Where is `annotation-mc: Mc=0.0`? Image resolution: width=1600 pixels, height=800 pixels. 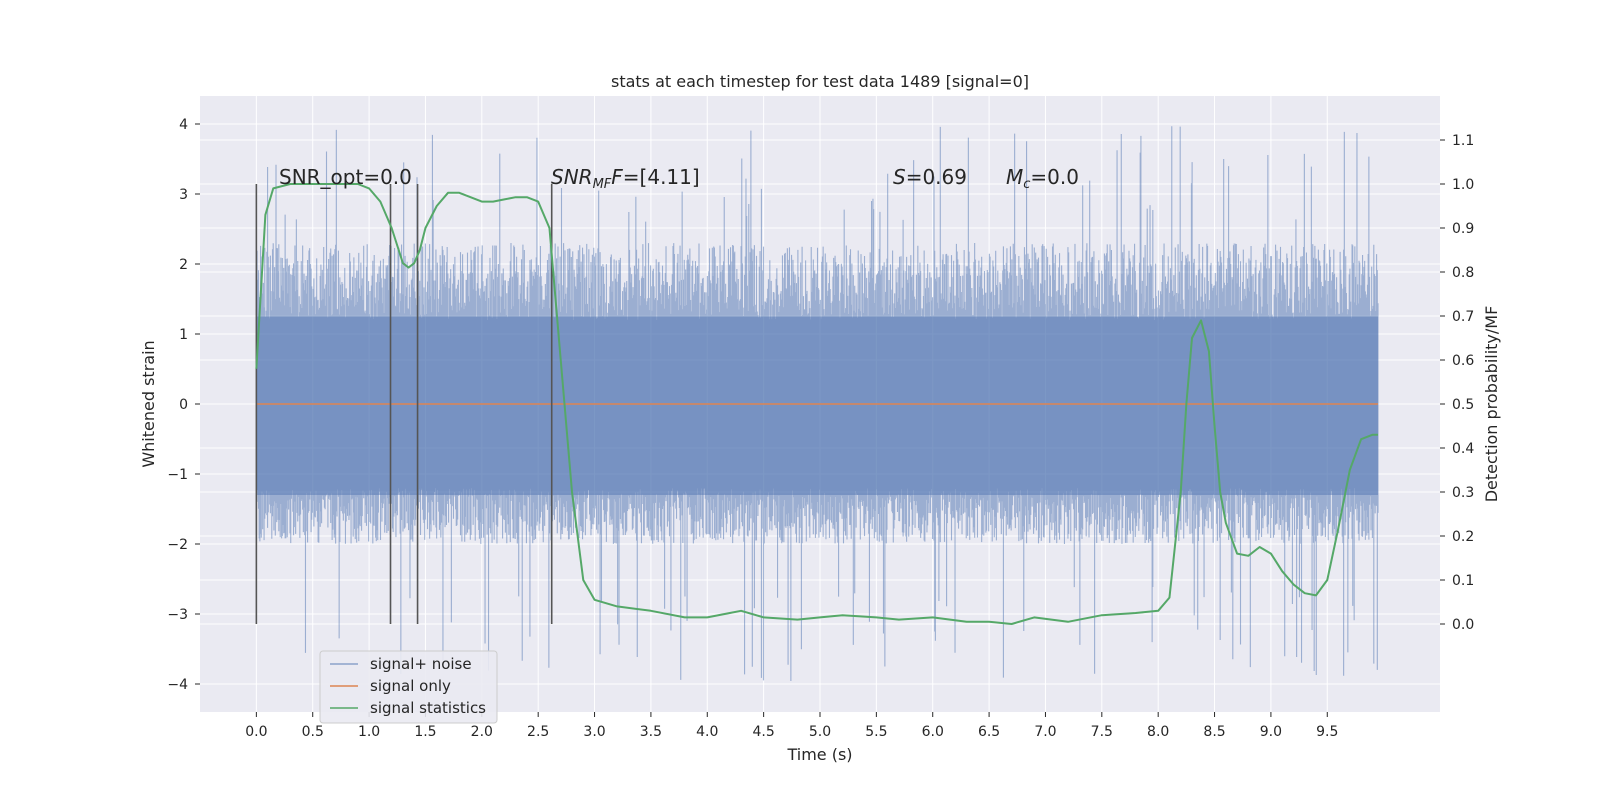 annotation-mc: Mc=0.0 is located at coordinates (1042, 178).